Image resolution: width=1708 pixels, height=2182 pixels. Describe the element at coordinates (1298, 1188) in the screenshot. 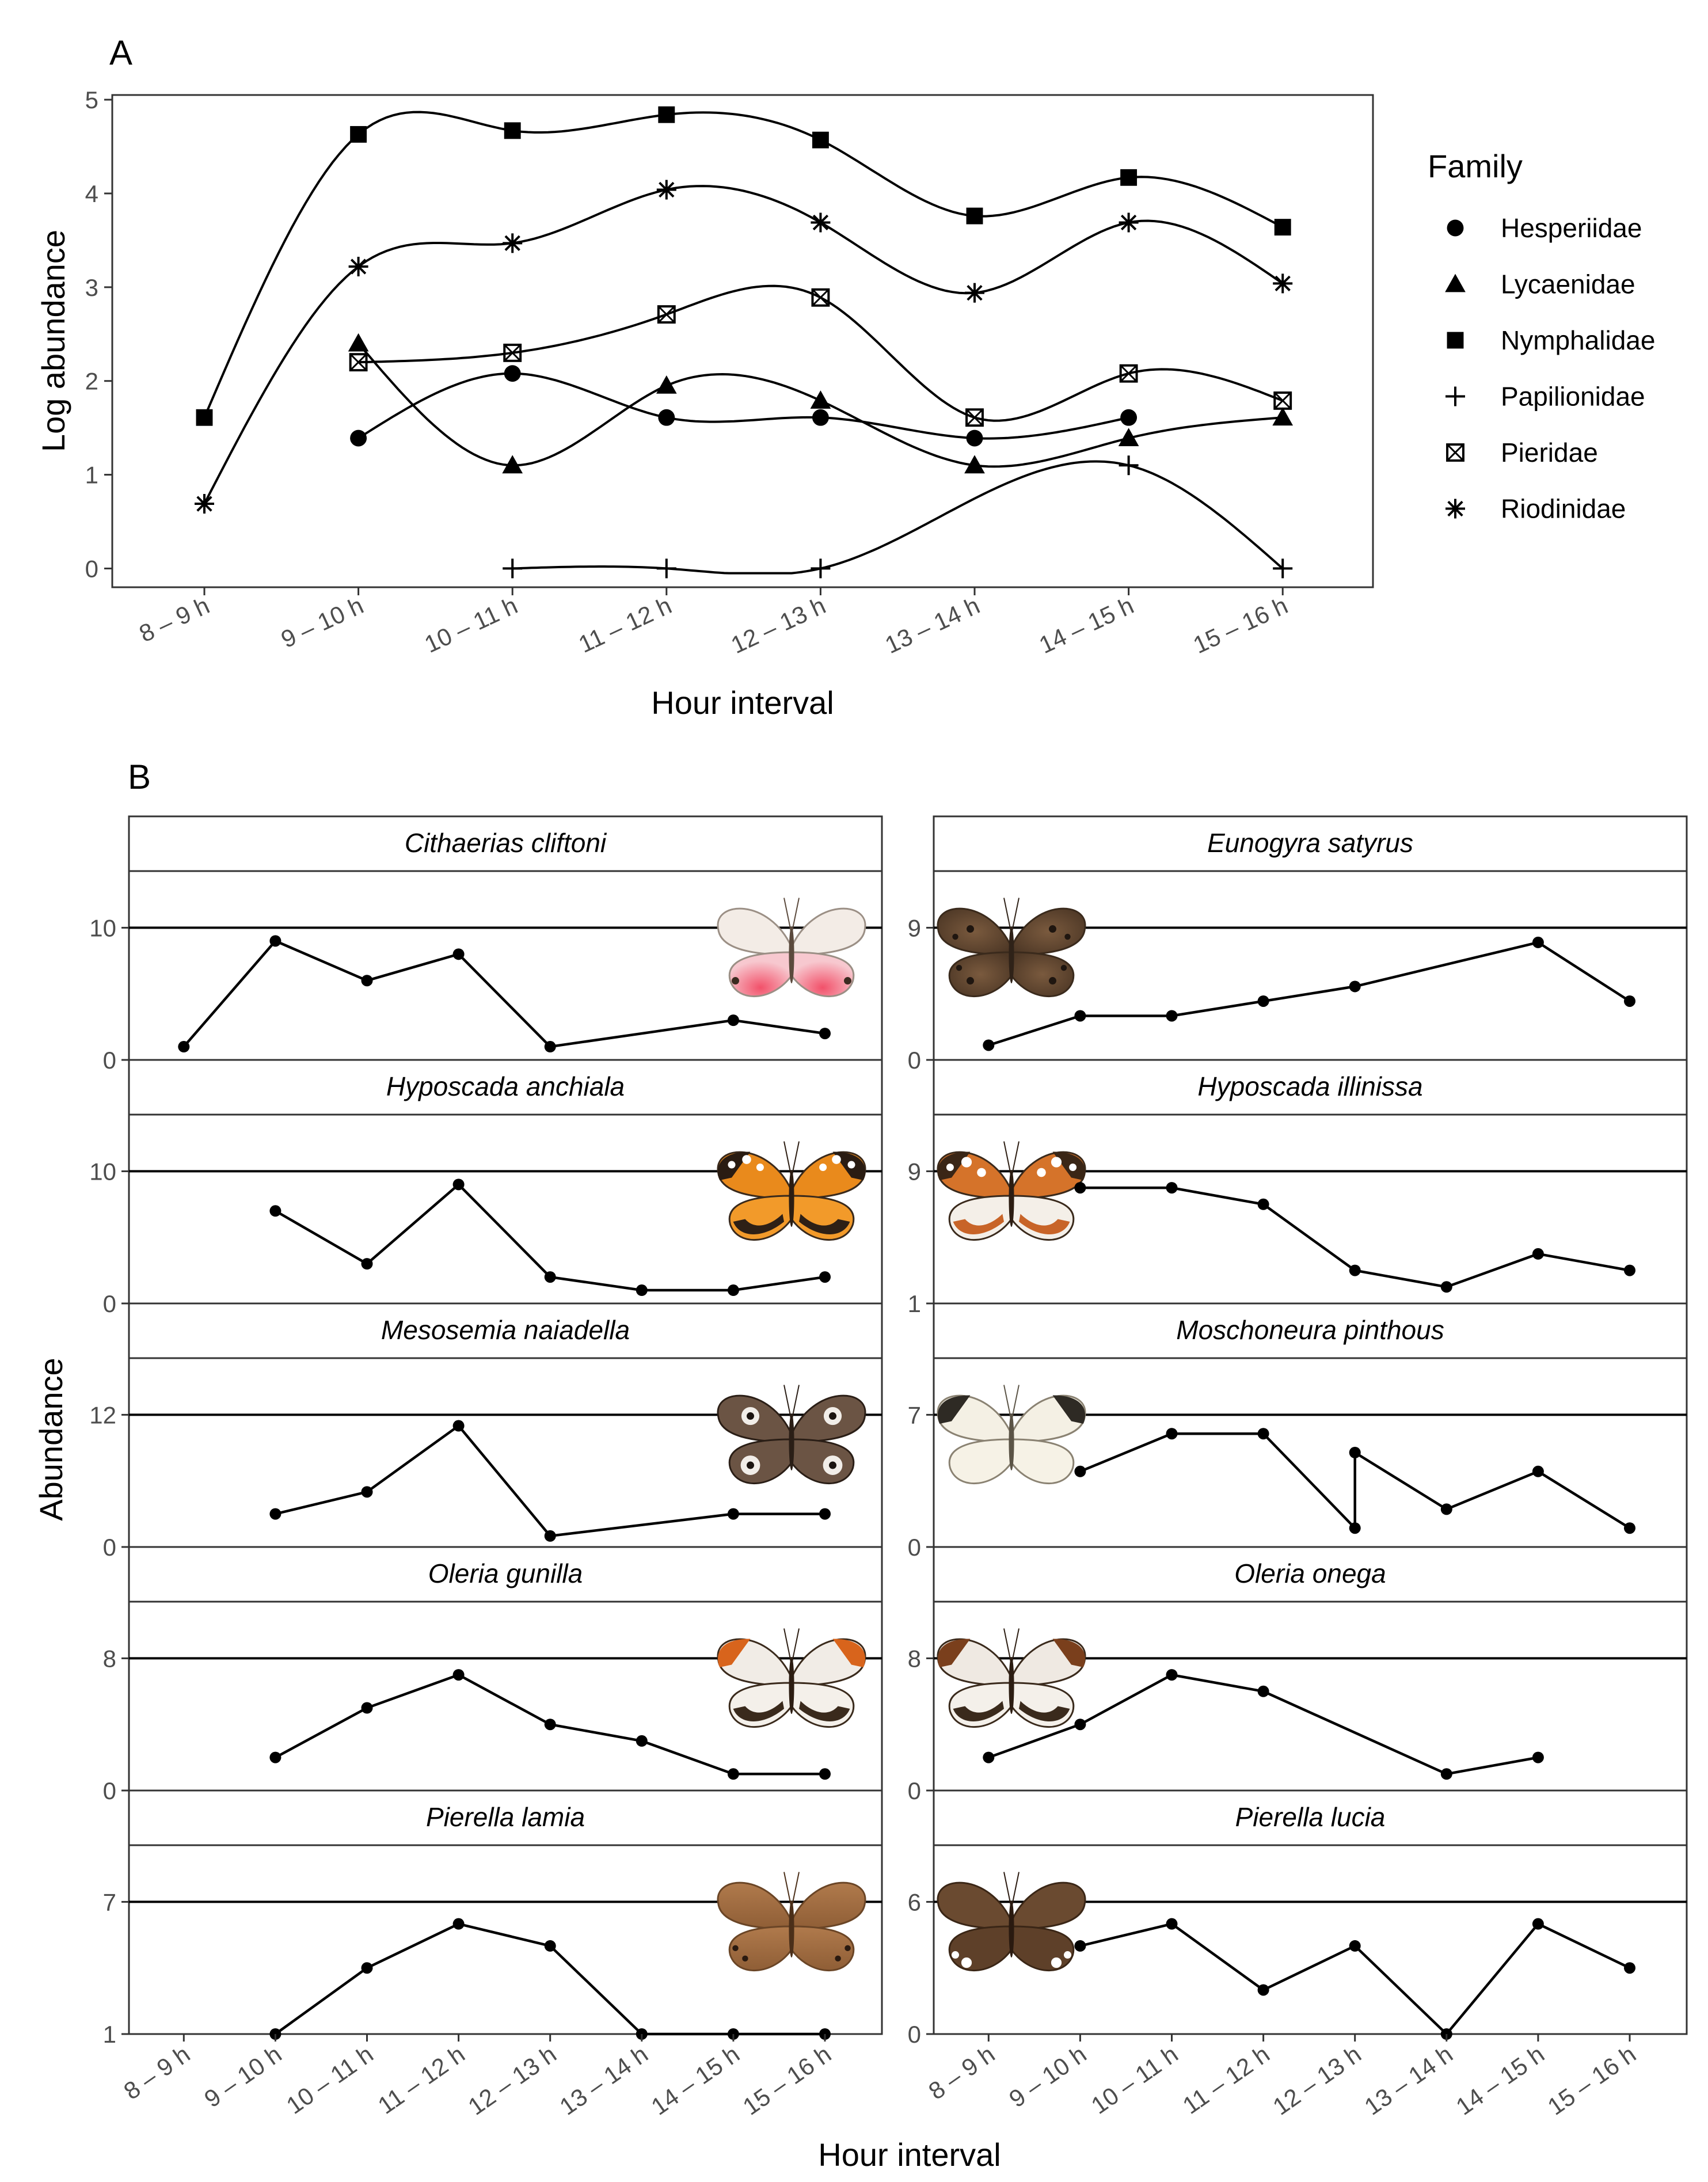

I see `facet-hyposcada-illinissa: Hyposcada illinissa 1 9` at that location.